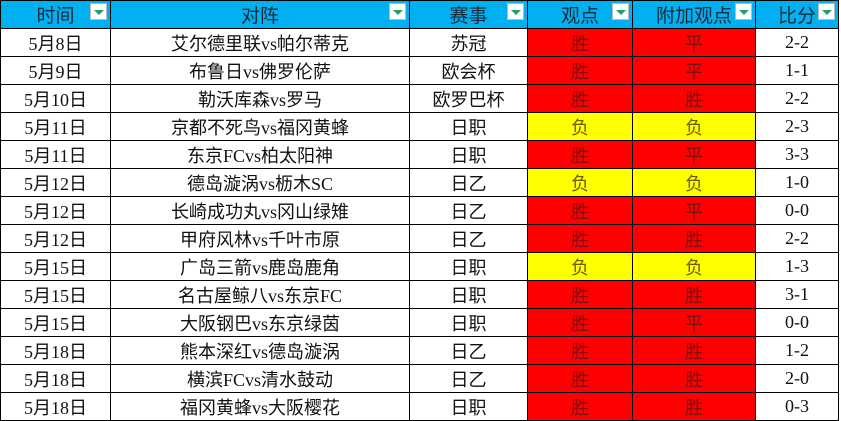  Describe the element at coordinates (55, 42) in the screenshot. I see `cell-date: 5月8日` at that location.